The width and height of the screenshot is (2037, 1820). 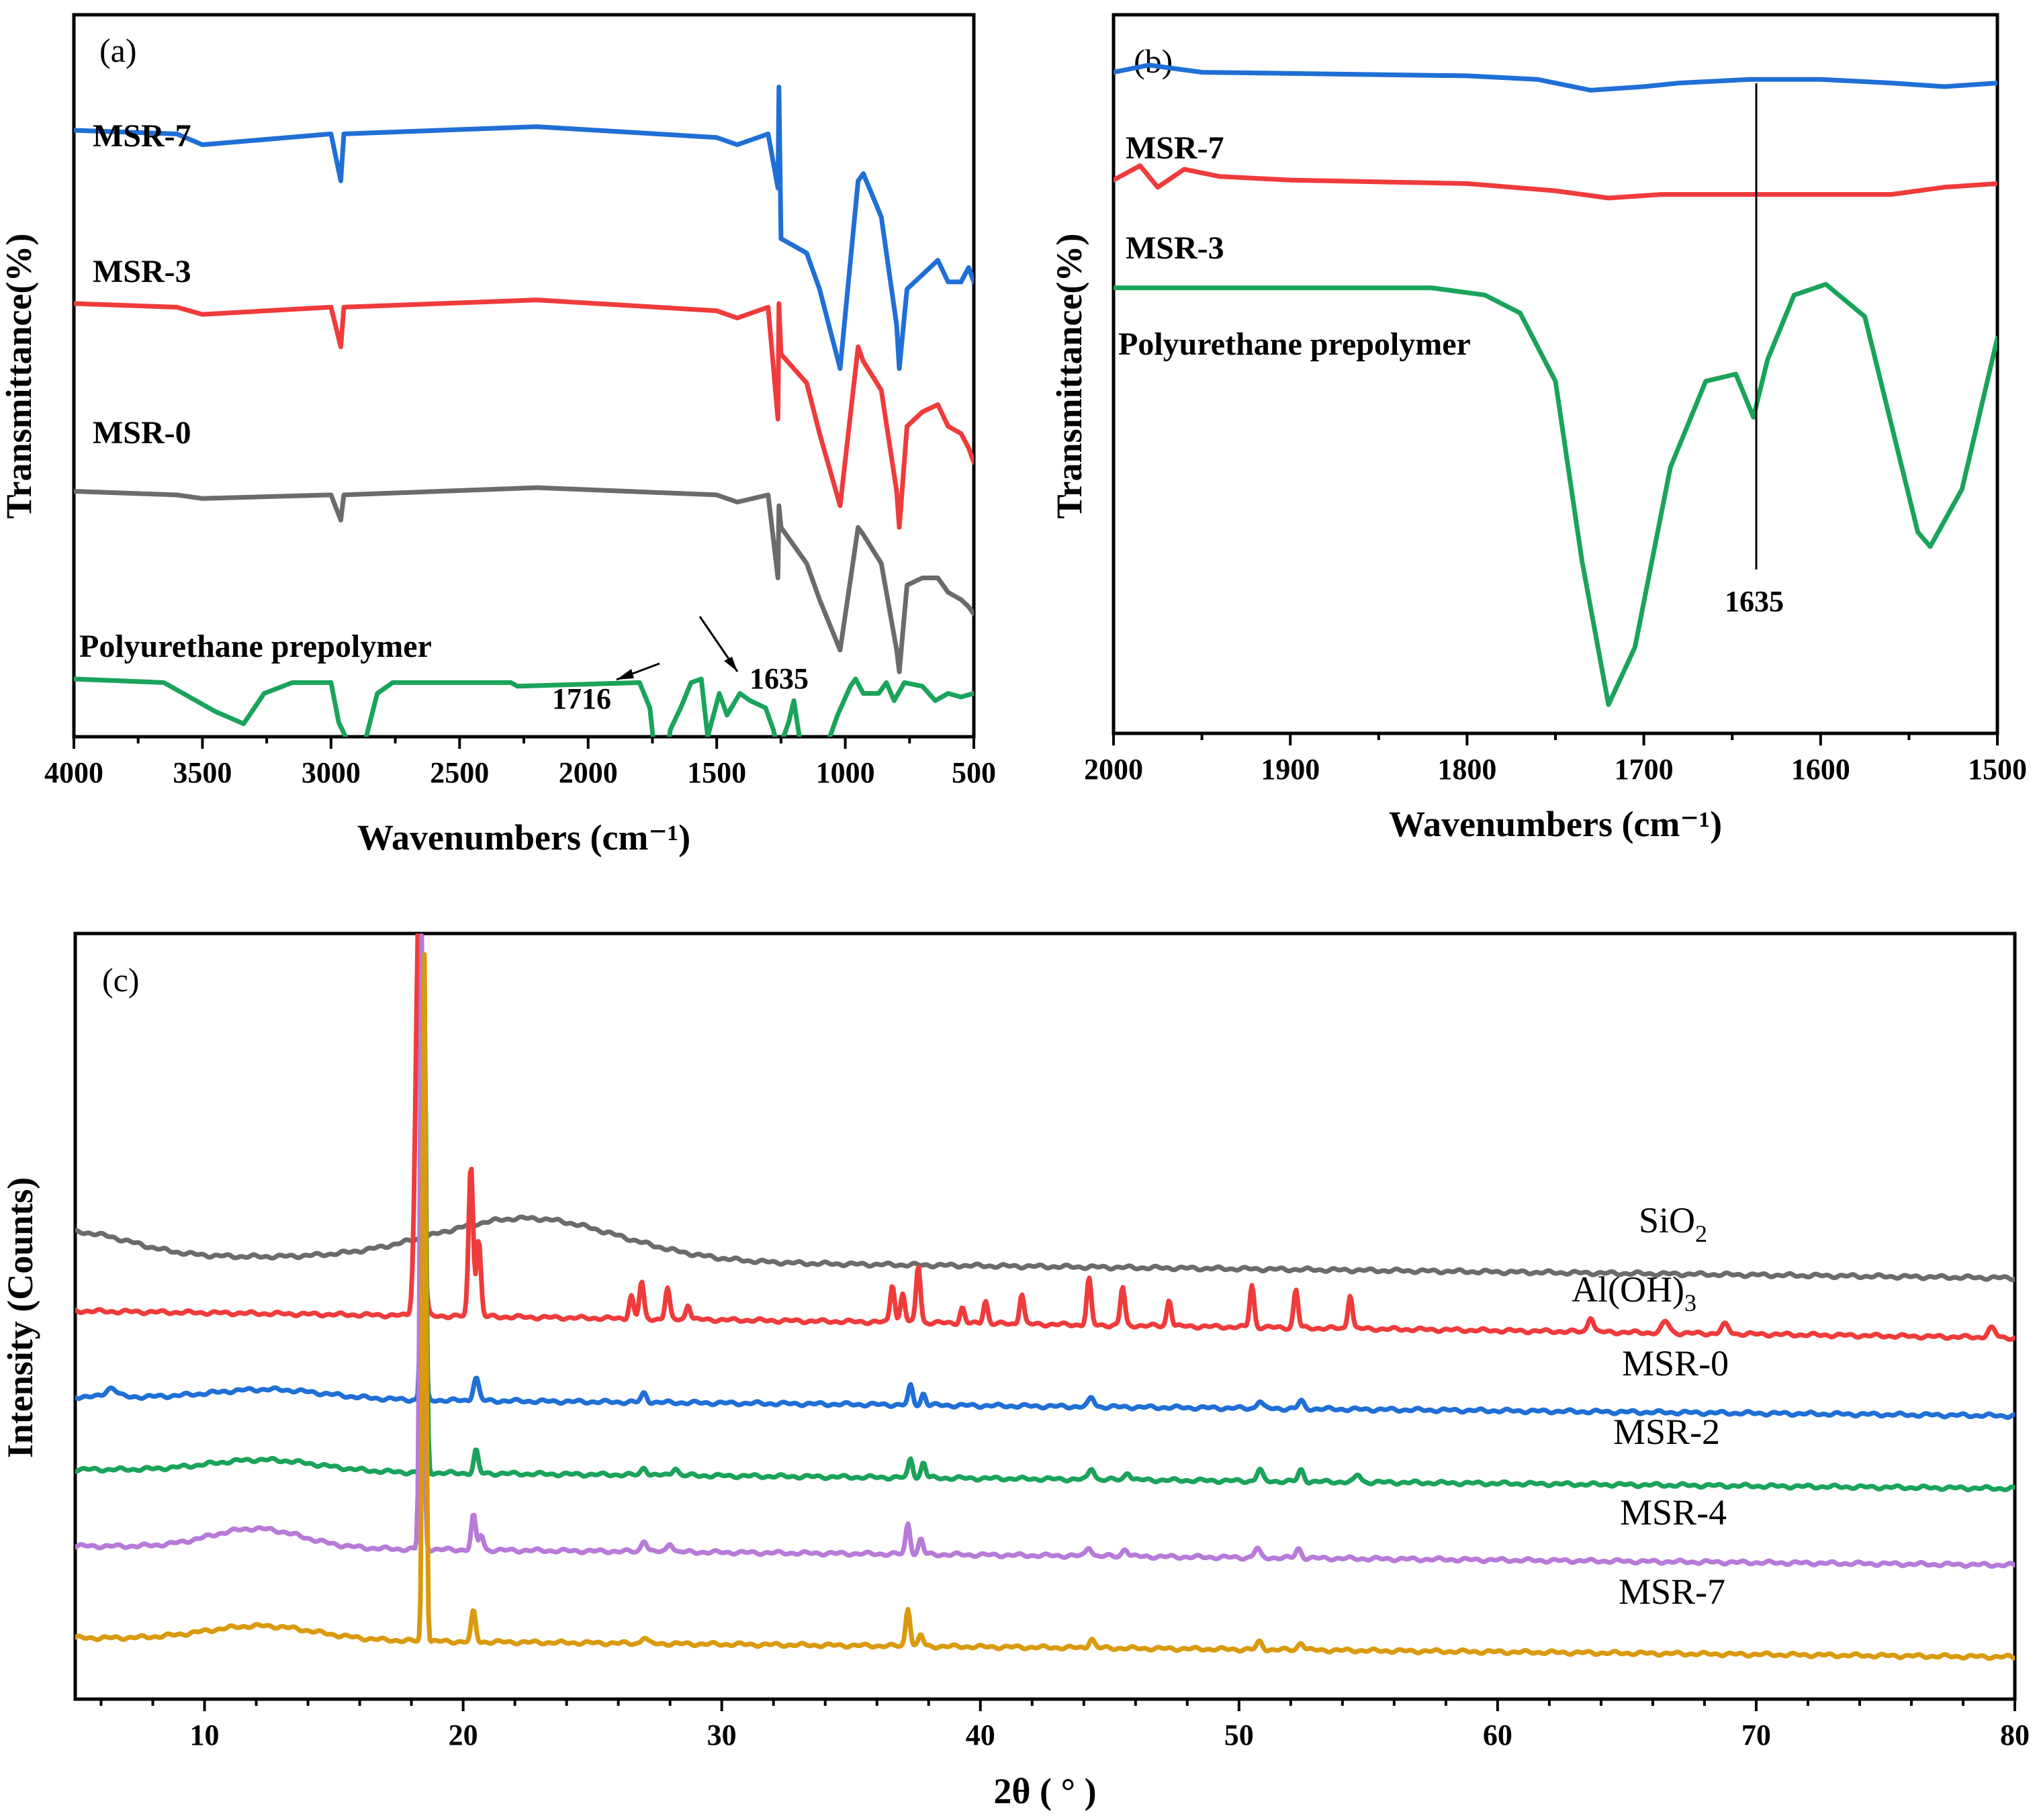 What do you see at coordinates (1644, 769) in the screenshot?
I see `x-tick-label-1700: 1700` at bounding box center [1644, 769].